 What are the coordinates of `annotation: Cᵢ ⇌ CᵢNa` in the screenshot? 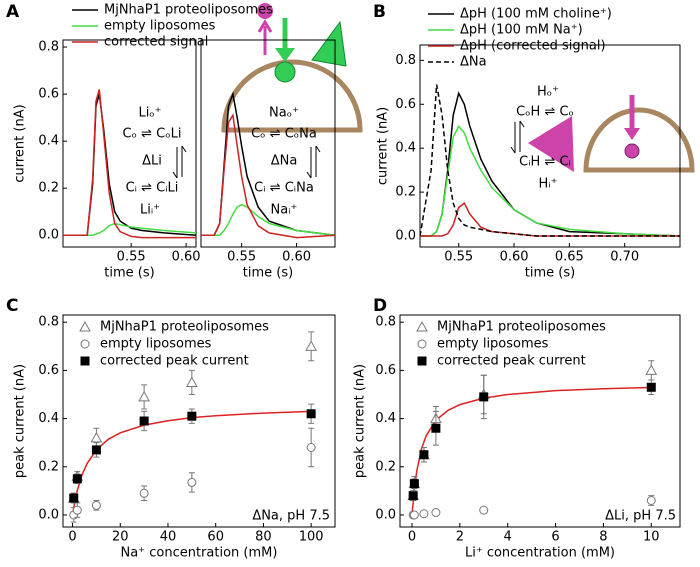 It's located at (284, 188).